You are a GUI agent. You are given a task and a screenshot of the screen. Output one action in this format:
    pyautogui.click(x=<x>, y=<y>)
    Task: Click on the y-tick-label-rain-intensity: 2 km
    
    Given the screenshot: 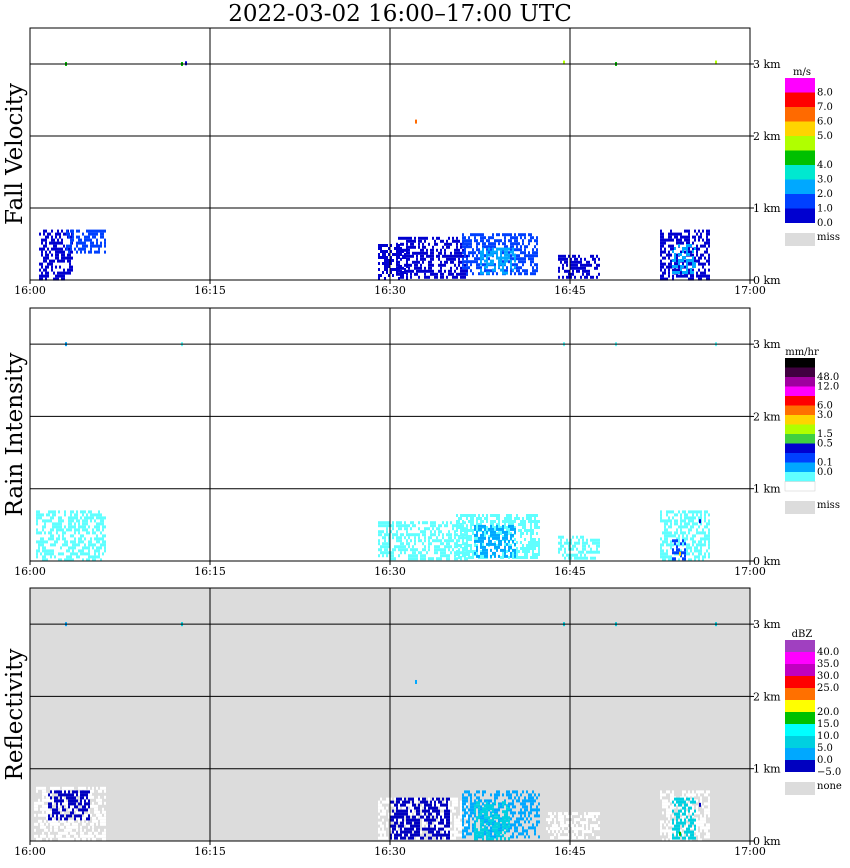 What is the action you would take?
    pyautogui.click(x=767, y=416)
    